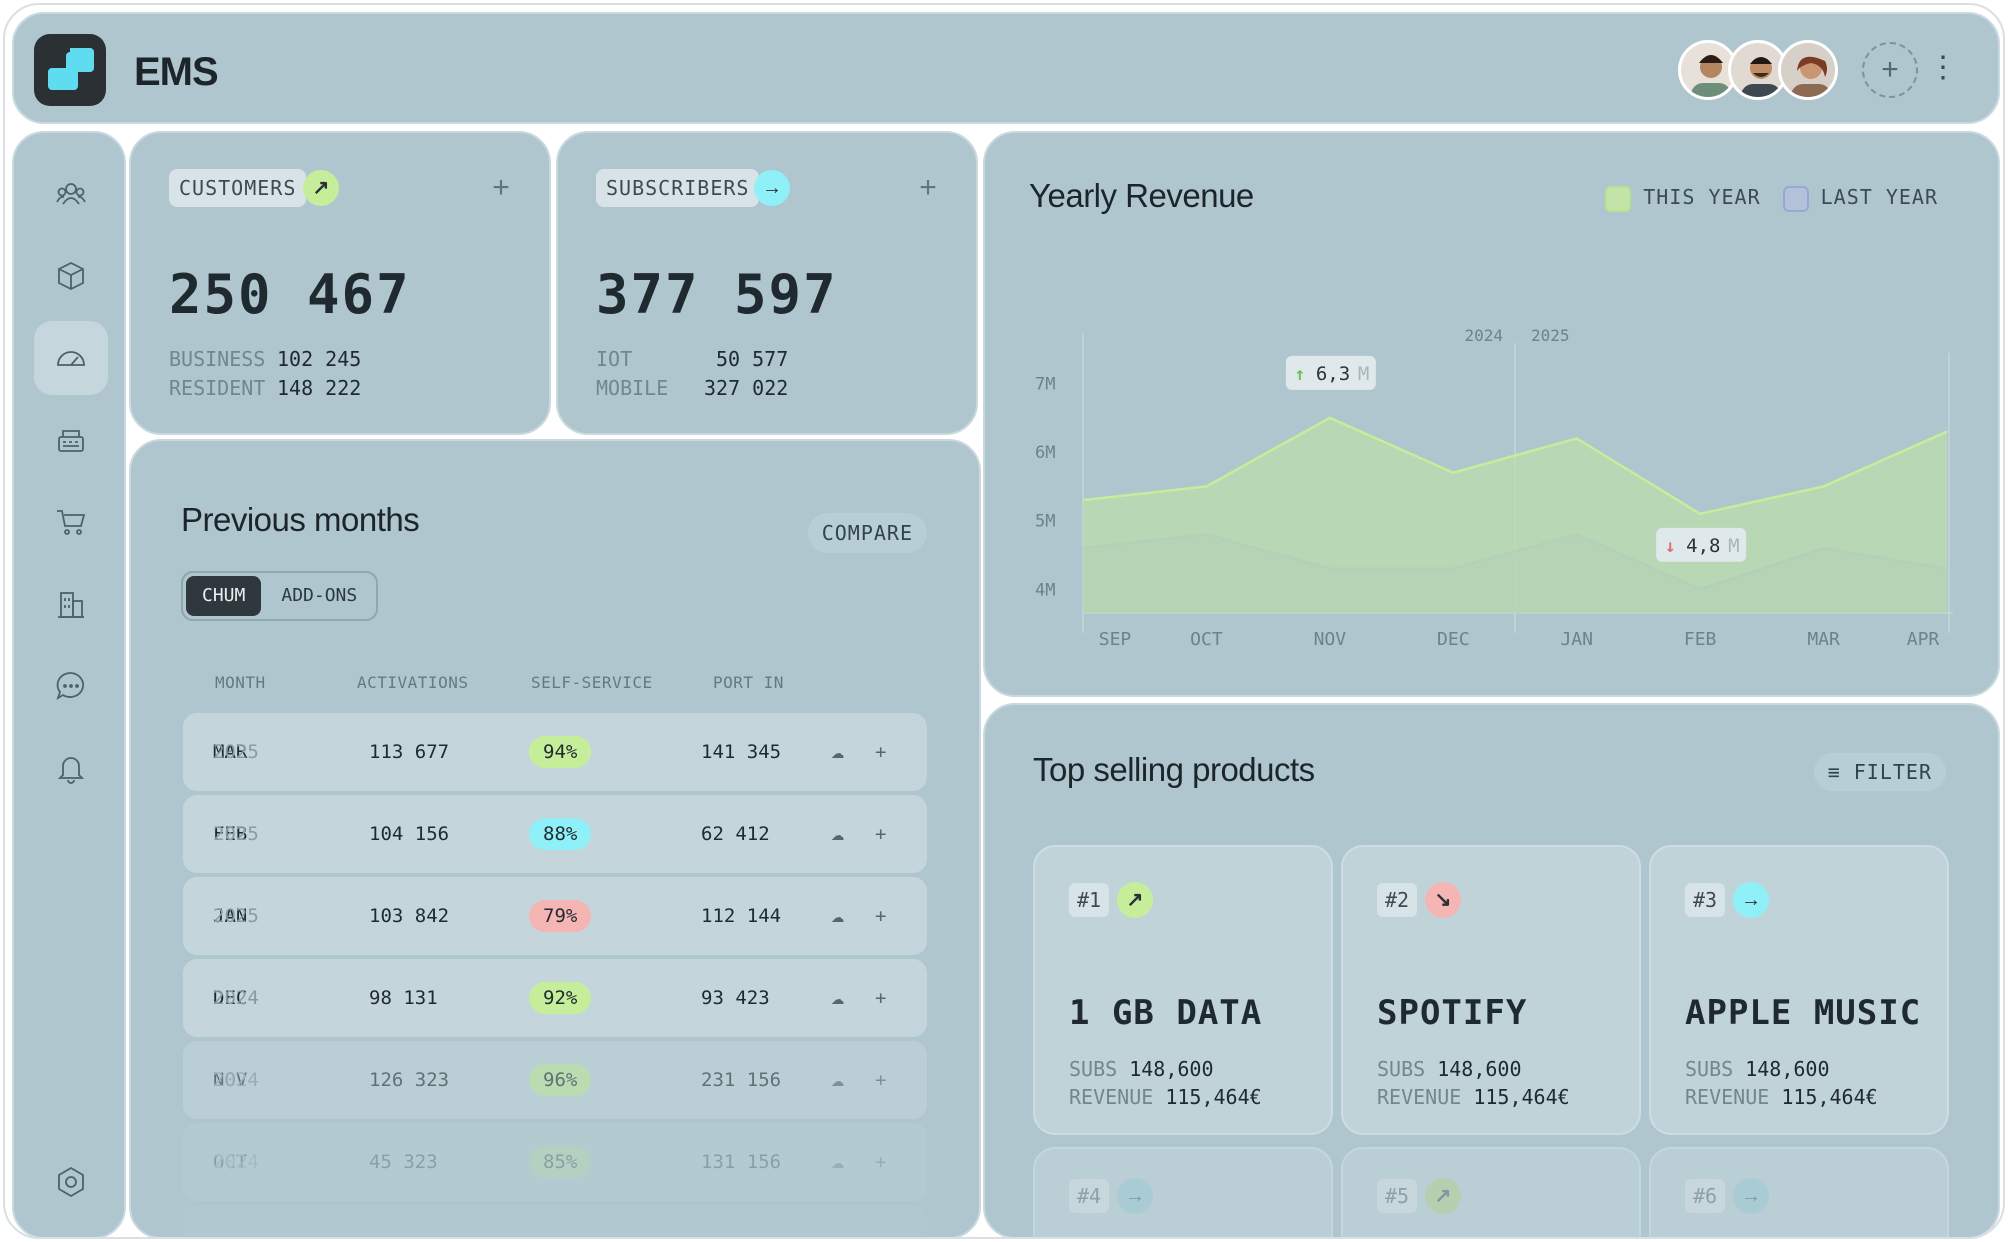  What do you see at coordinates (71, 194) in the screenshot?
I see `sidebar-item-customers` at bounding box center [71, 194].